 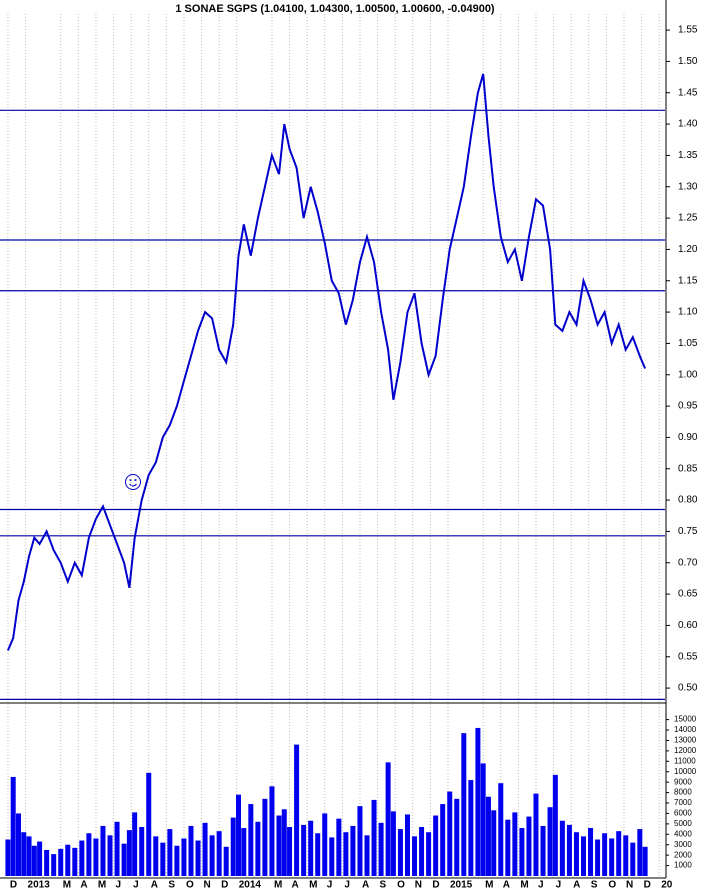 What do you see at coordinates (688, 186) in the screenshot?
I see `y-tick-label: 1.30` at bounding box center [688, 186].